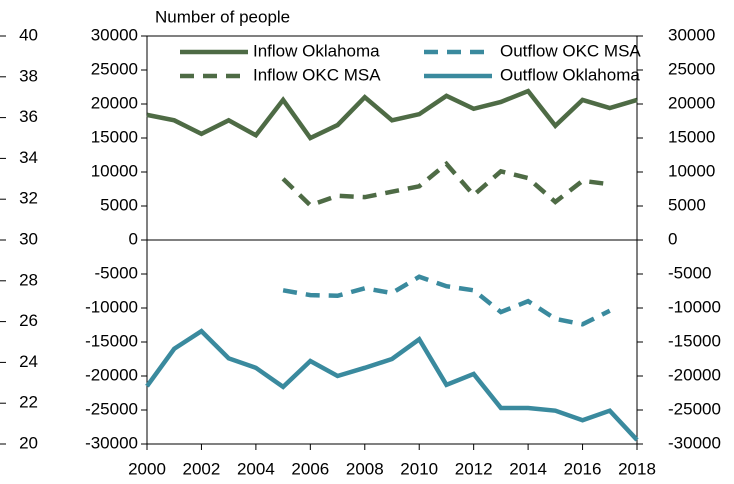 Image resolution: width=734 pixels, height=484 pixels. Describe the element at coordinates (317, 74) in the screenshot. I see `legend-label: Inflow OKC MSA` at that location.